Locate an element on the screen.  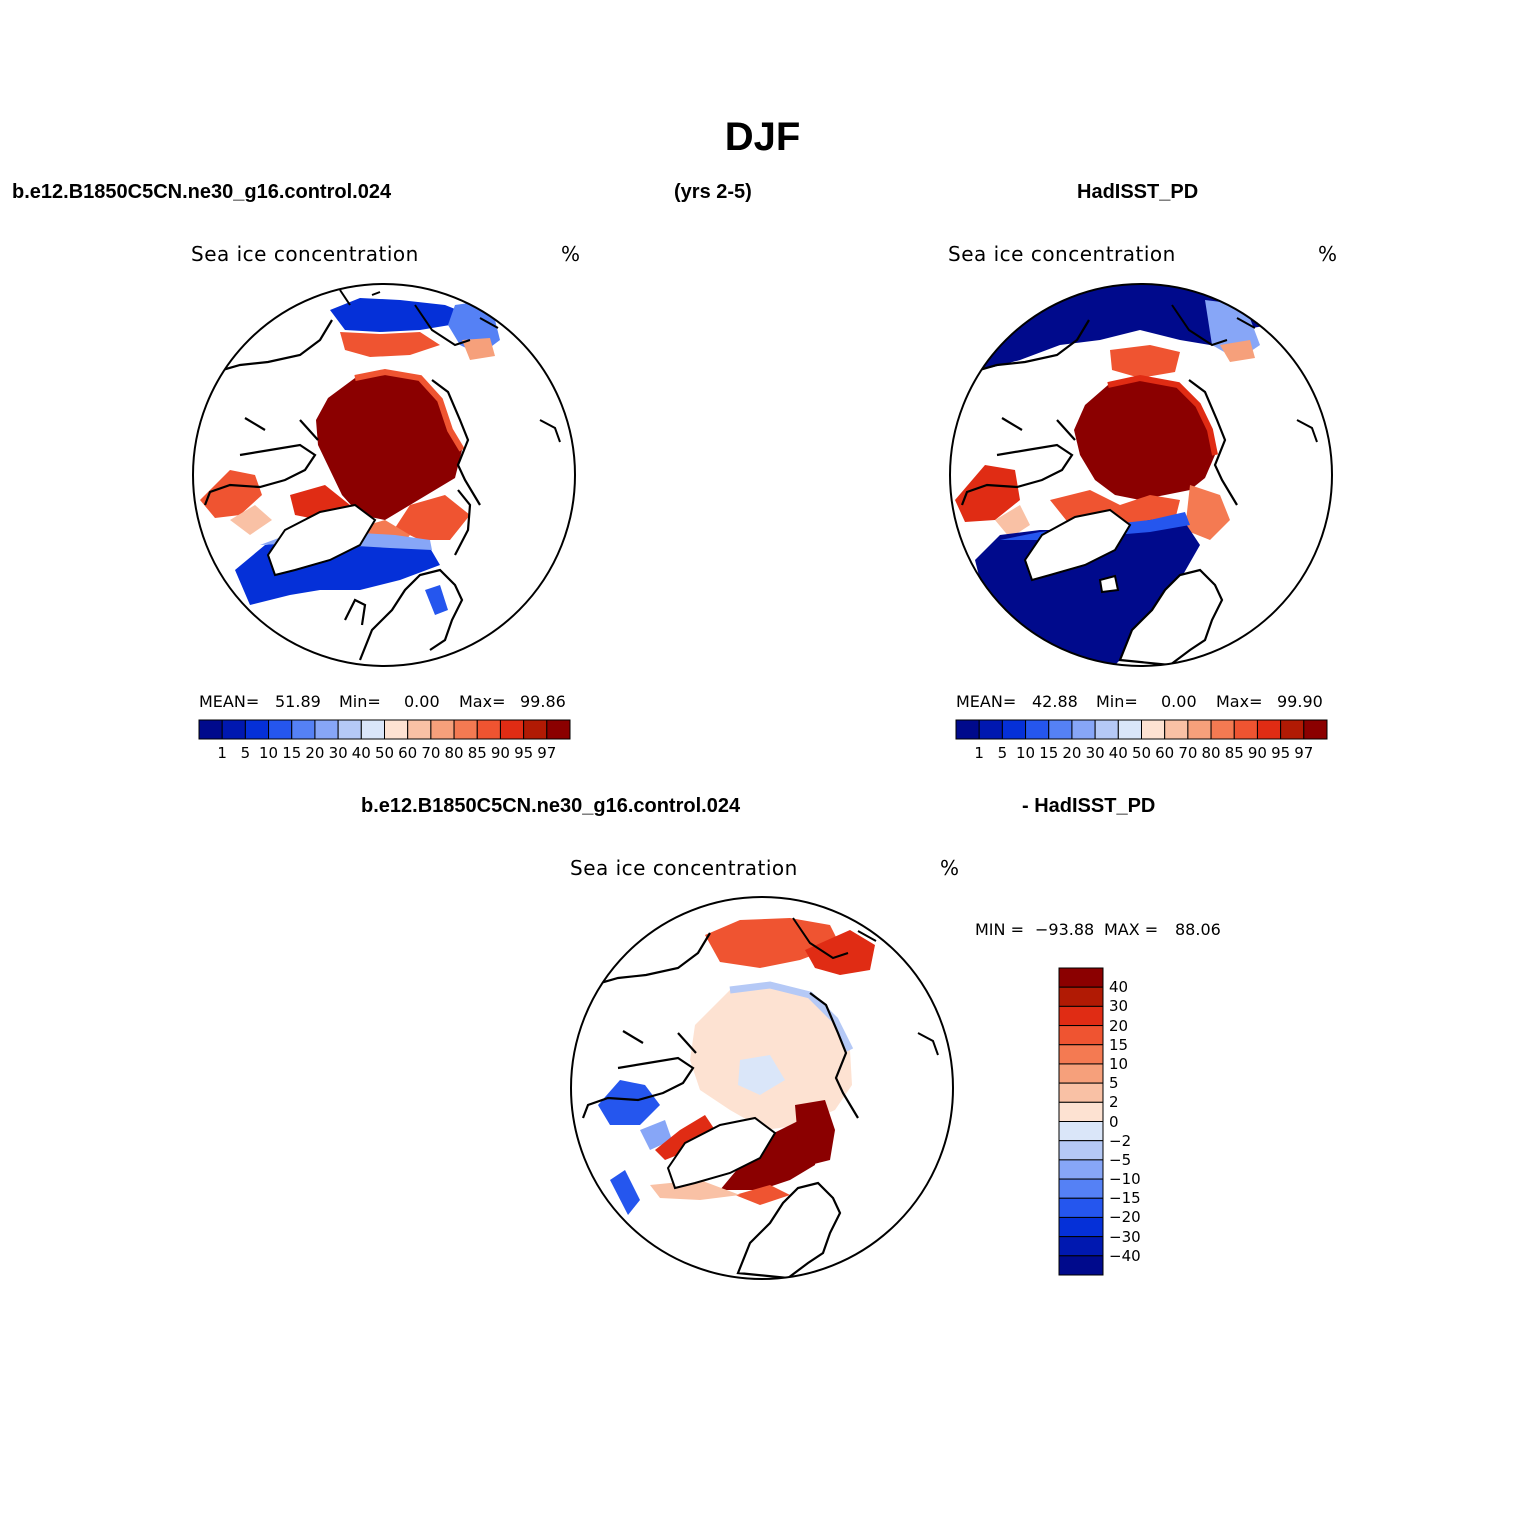
diff-colorbar-tick-label: 10 is located at coordinates (1119, 1063).